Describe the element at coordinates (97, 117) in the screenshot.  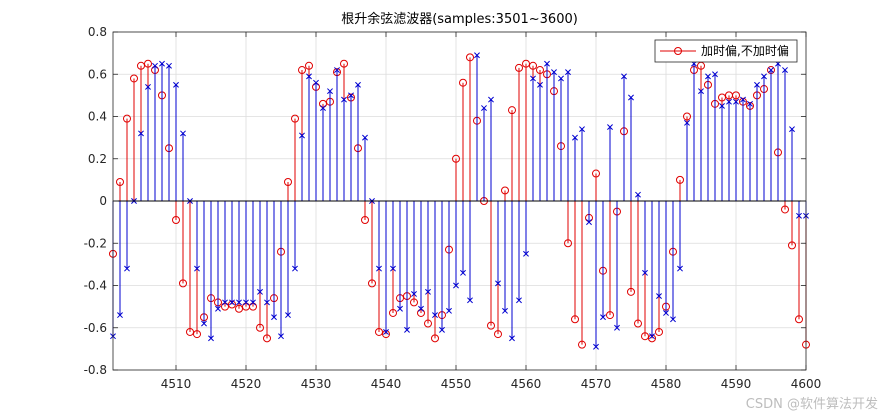
I see `y-tick-label: 0.4` at that location.